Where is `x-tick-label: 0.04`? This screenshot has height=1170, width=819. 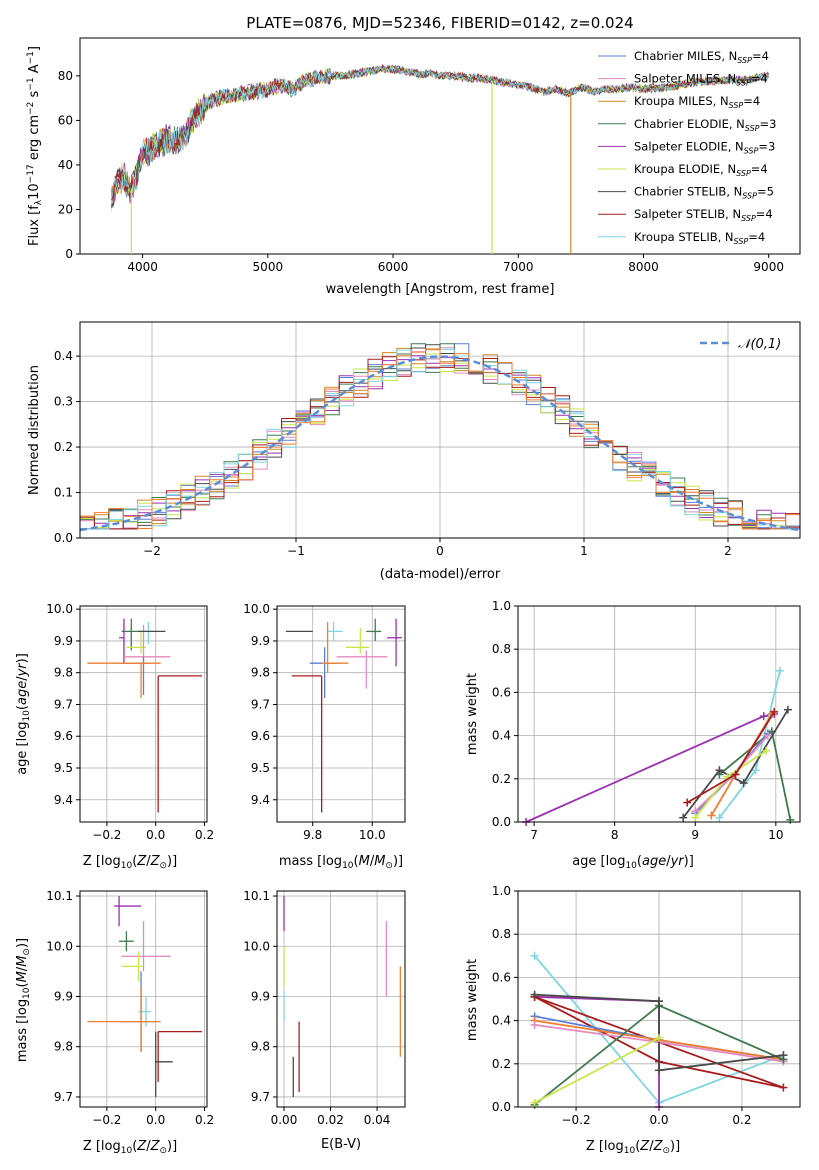 x-tick-label: 0.04 is located at coordinates (377, 1120).